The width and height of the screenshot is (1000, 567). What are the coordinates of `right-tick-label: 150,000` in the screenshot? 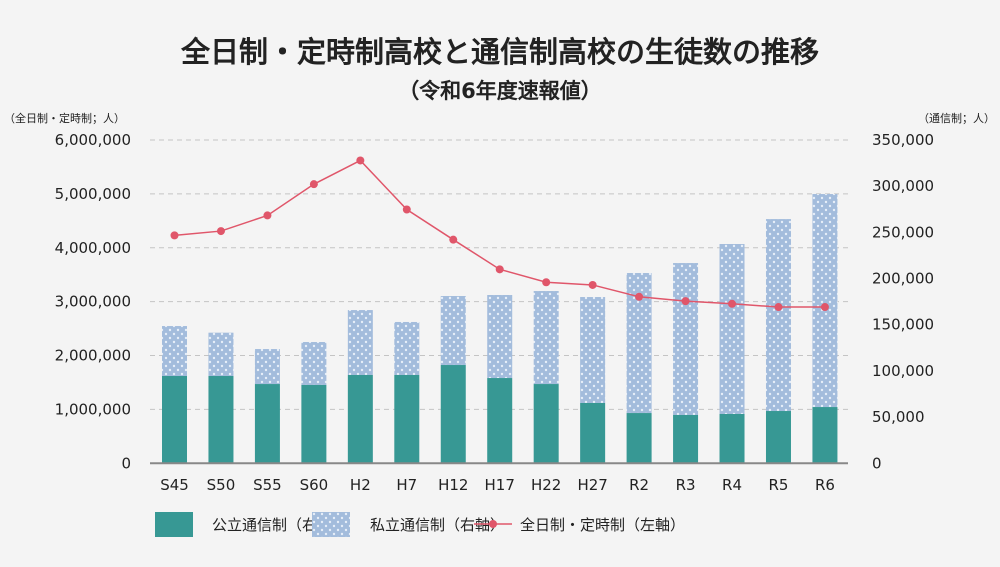 It's located at (903, 325).